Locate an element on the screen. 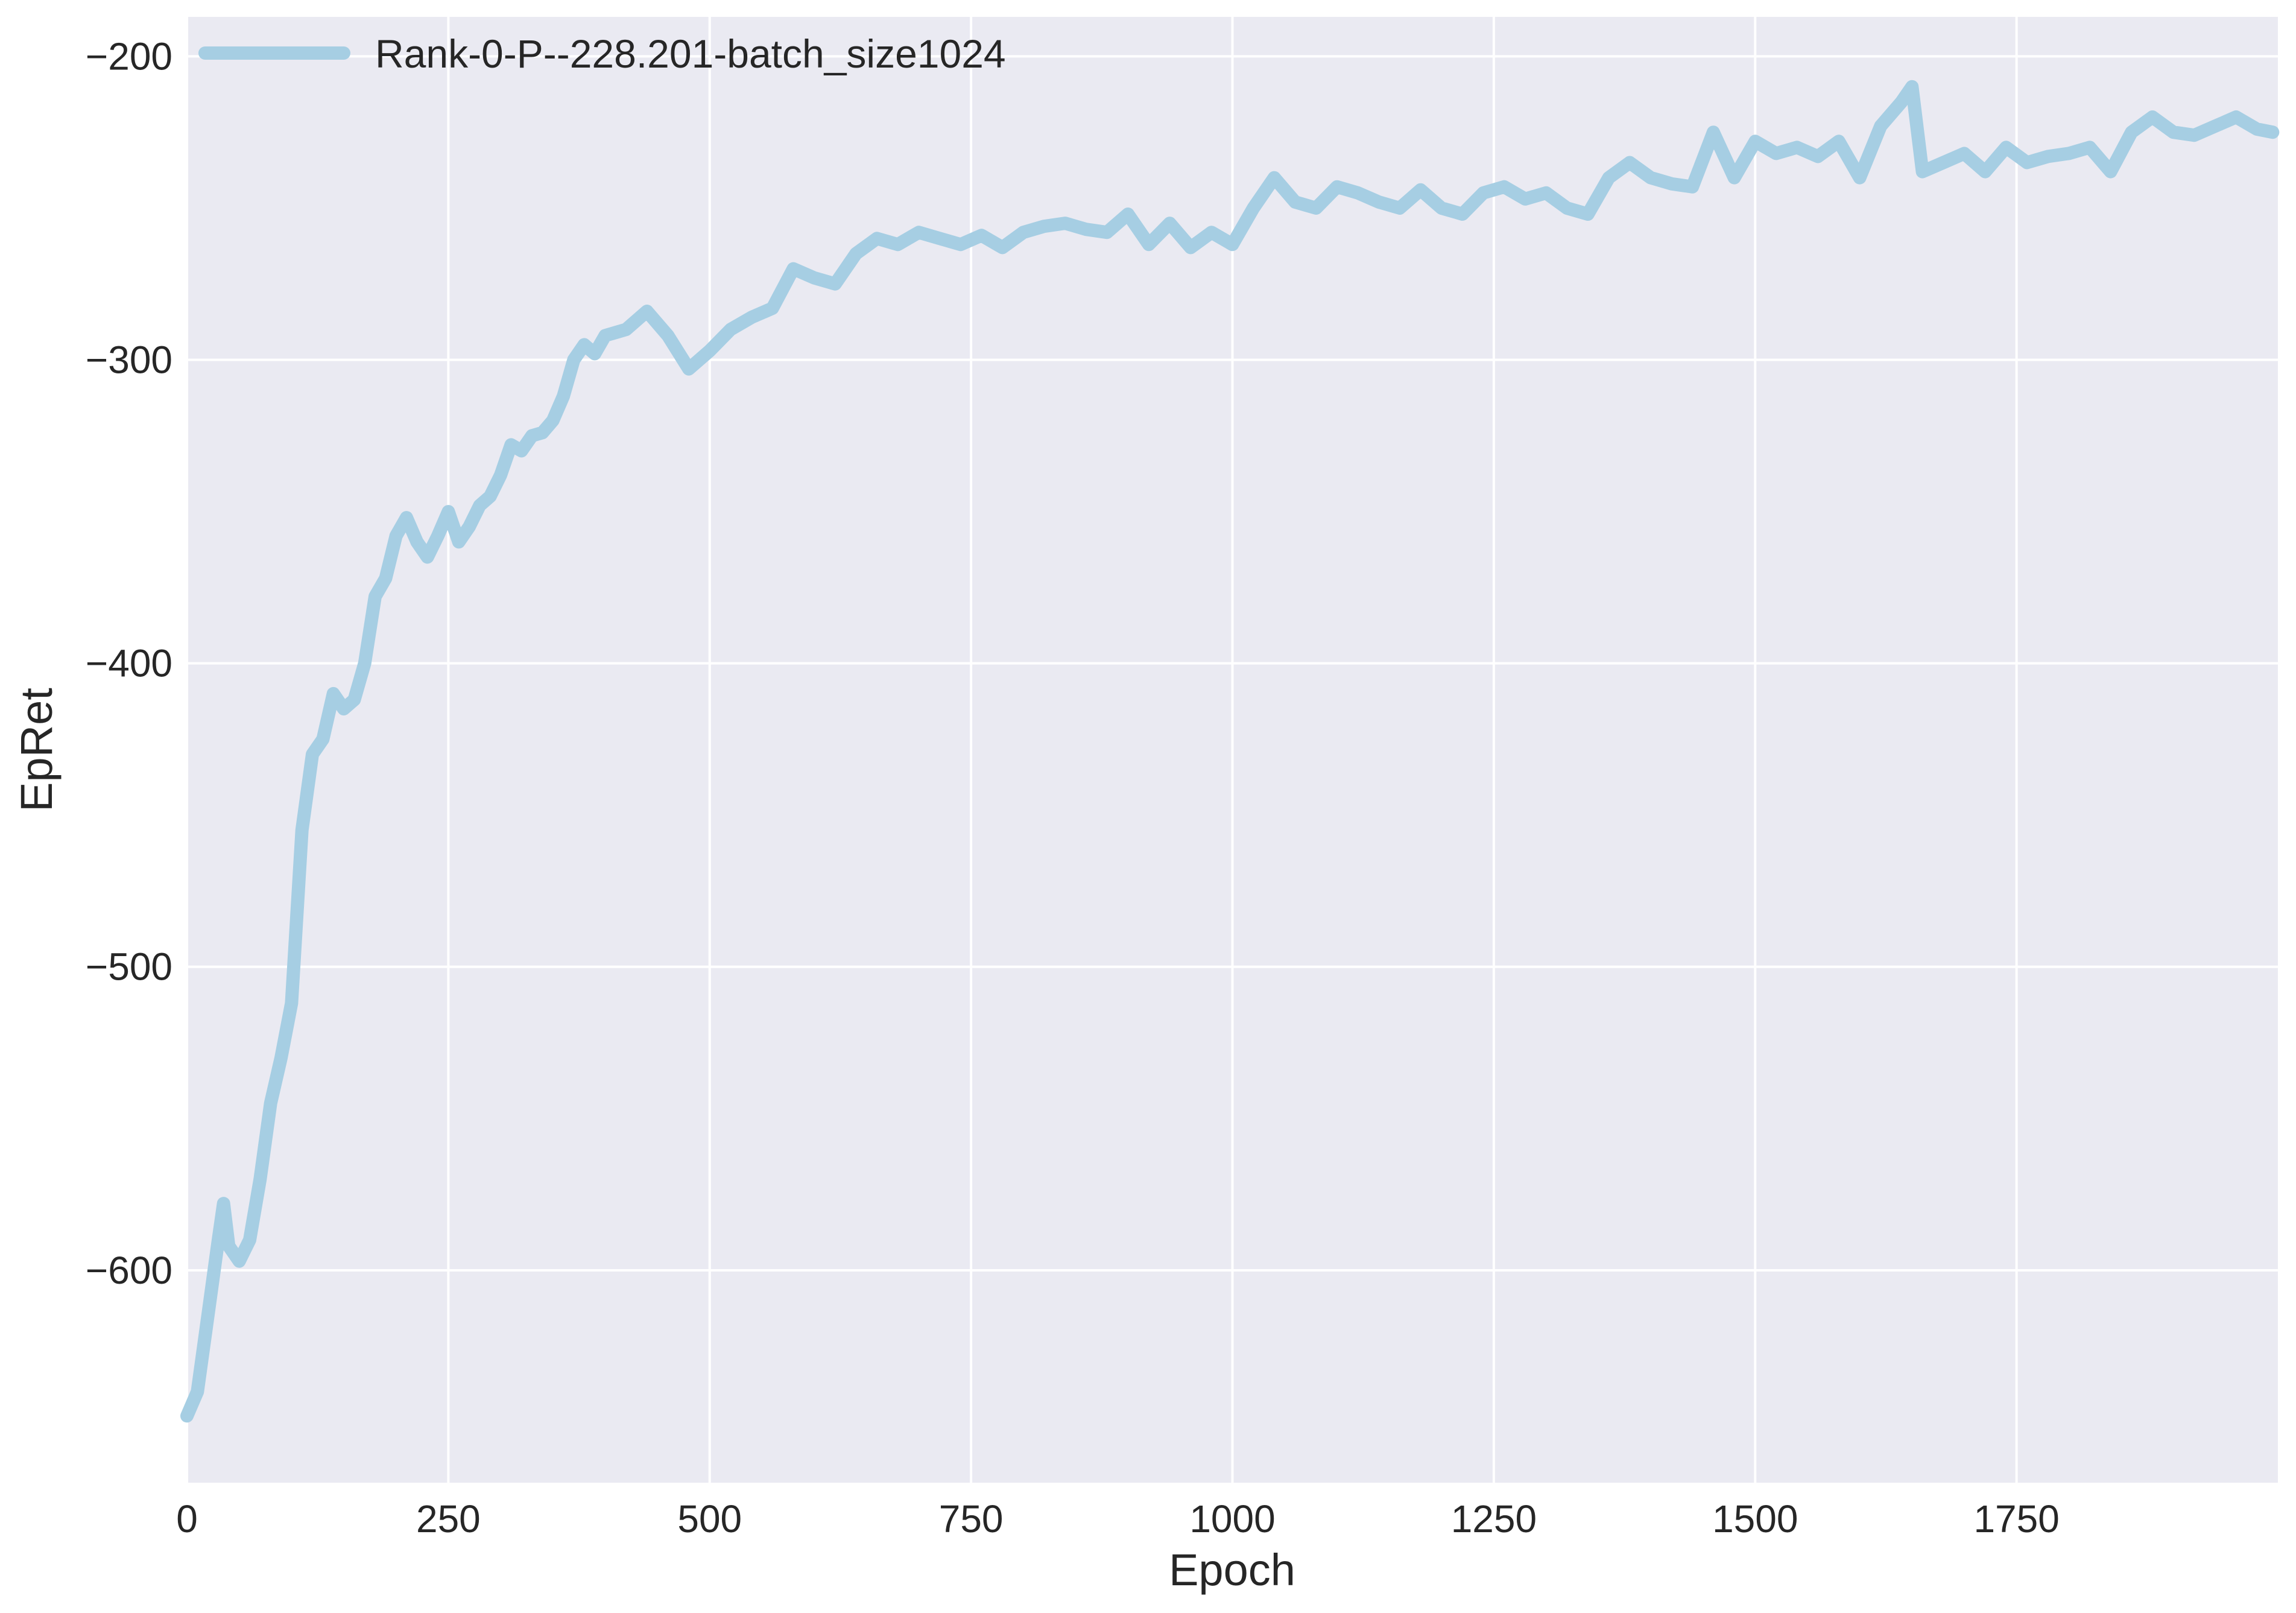  y-tick-label: −600 is located at coordinates (129, 1270).